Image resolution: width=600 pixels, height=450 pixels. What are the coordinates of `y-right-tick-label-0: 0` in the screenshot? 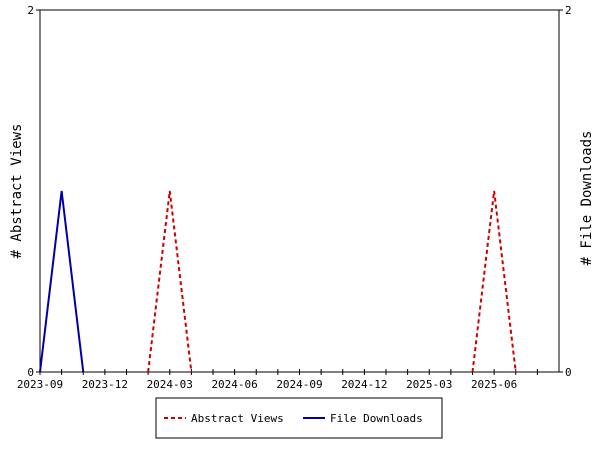 It's located at (568, 372).